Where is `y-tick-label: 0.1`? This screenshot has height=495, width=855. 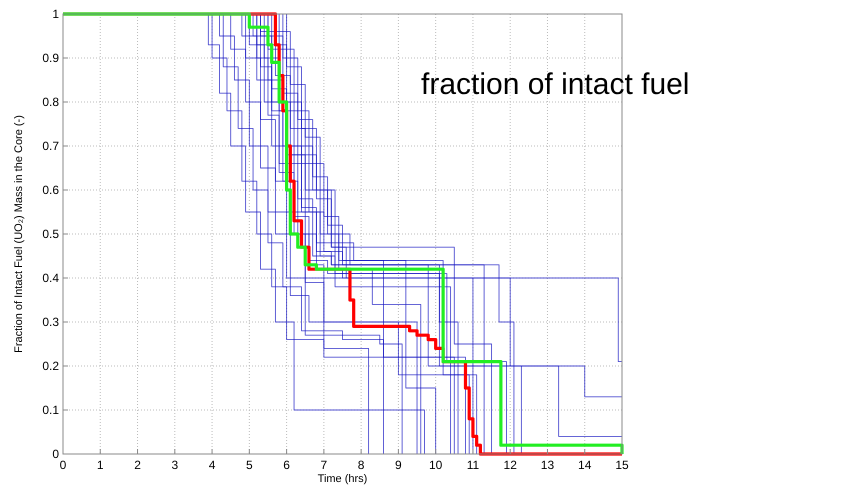 y-tick-label: 0.1 is located at coordinates (51, 410).